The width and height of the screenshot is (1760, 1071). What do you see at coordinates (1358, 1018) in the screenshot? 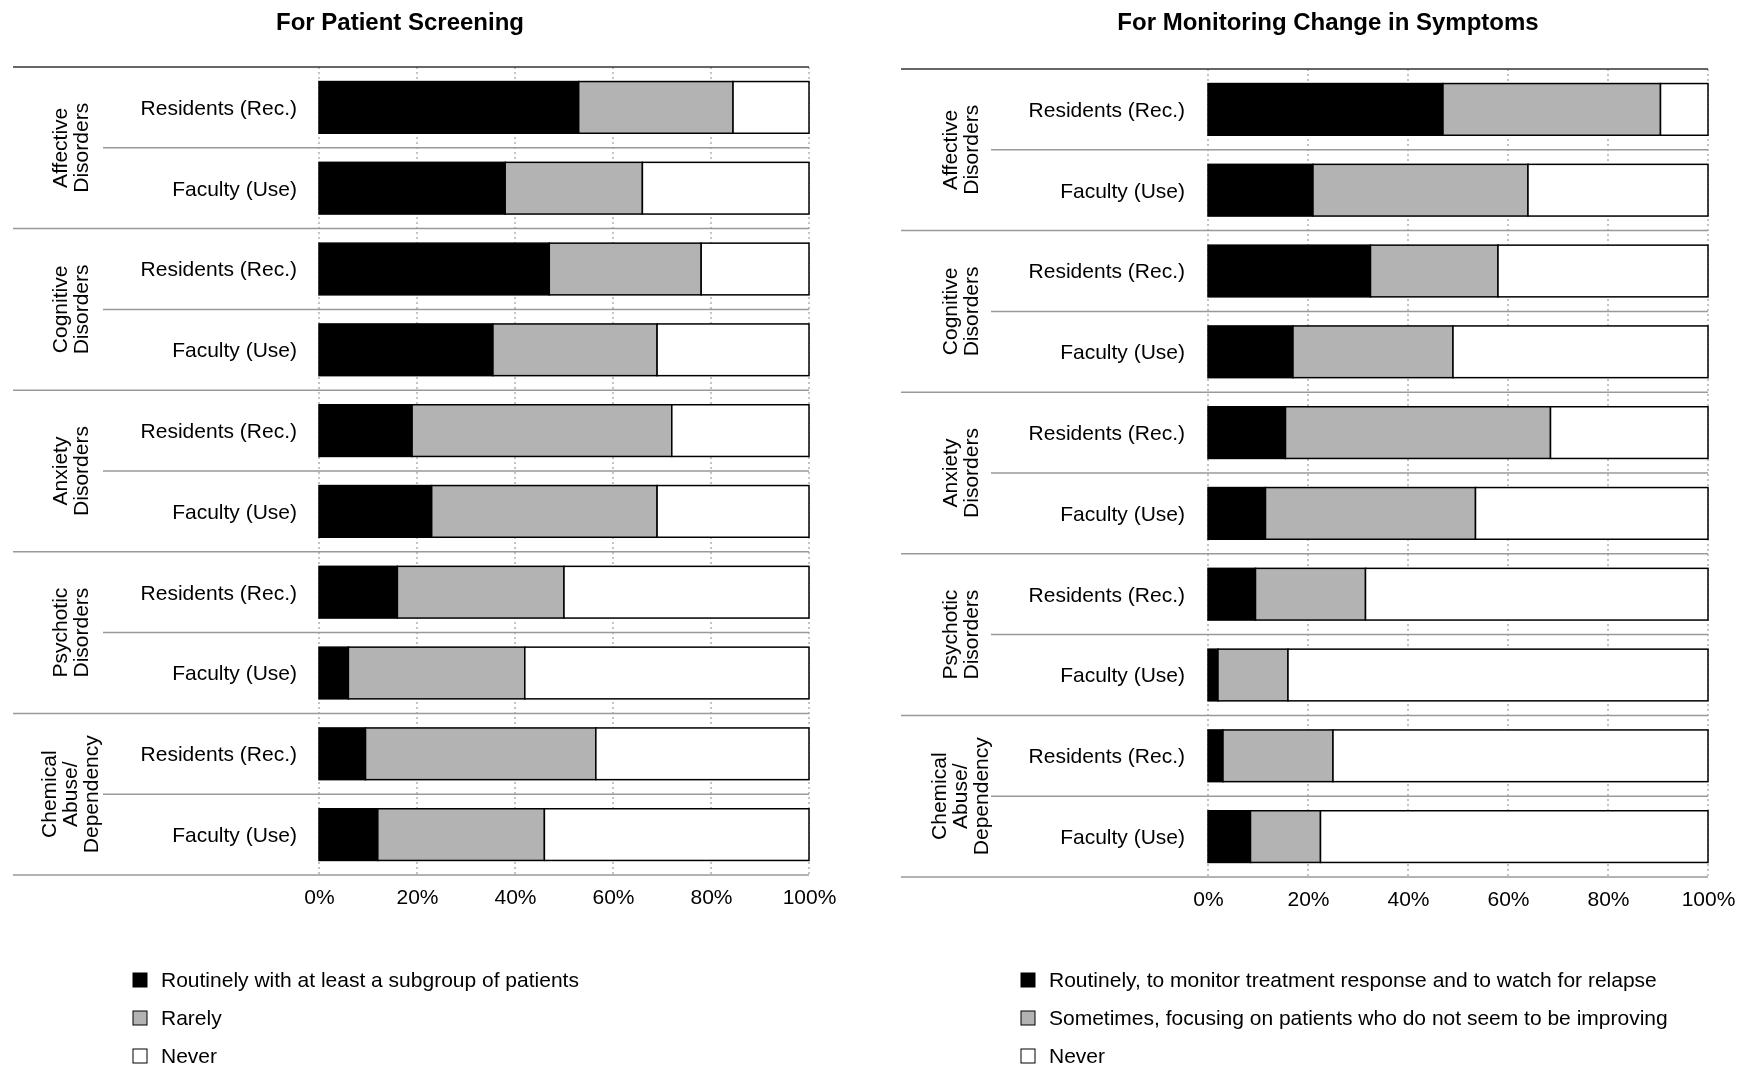
I see `legend-label: Sometimes, focusing on patients who do not seem to be improving` at bounding box center [1358, 1018].